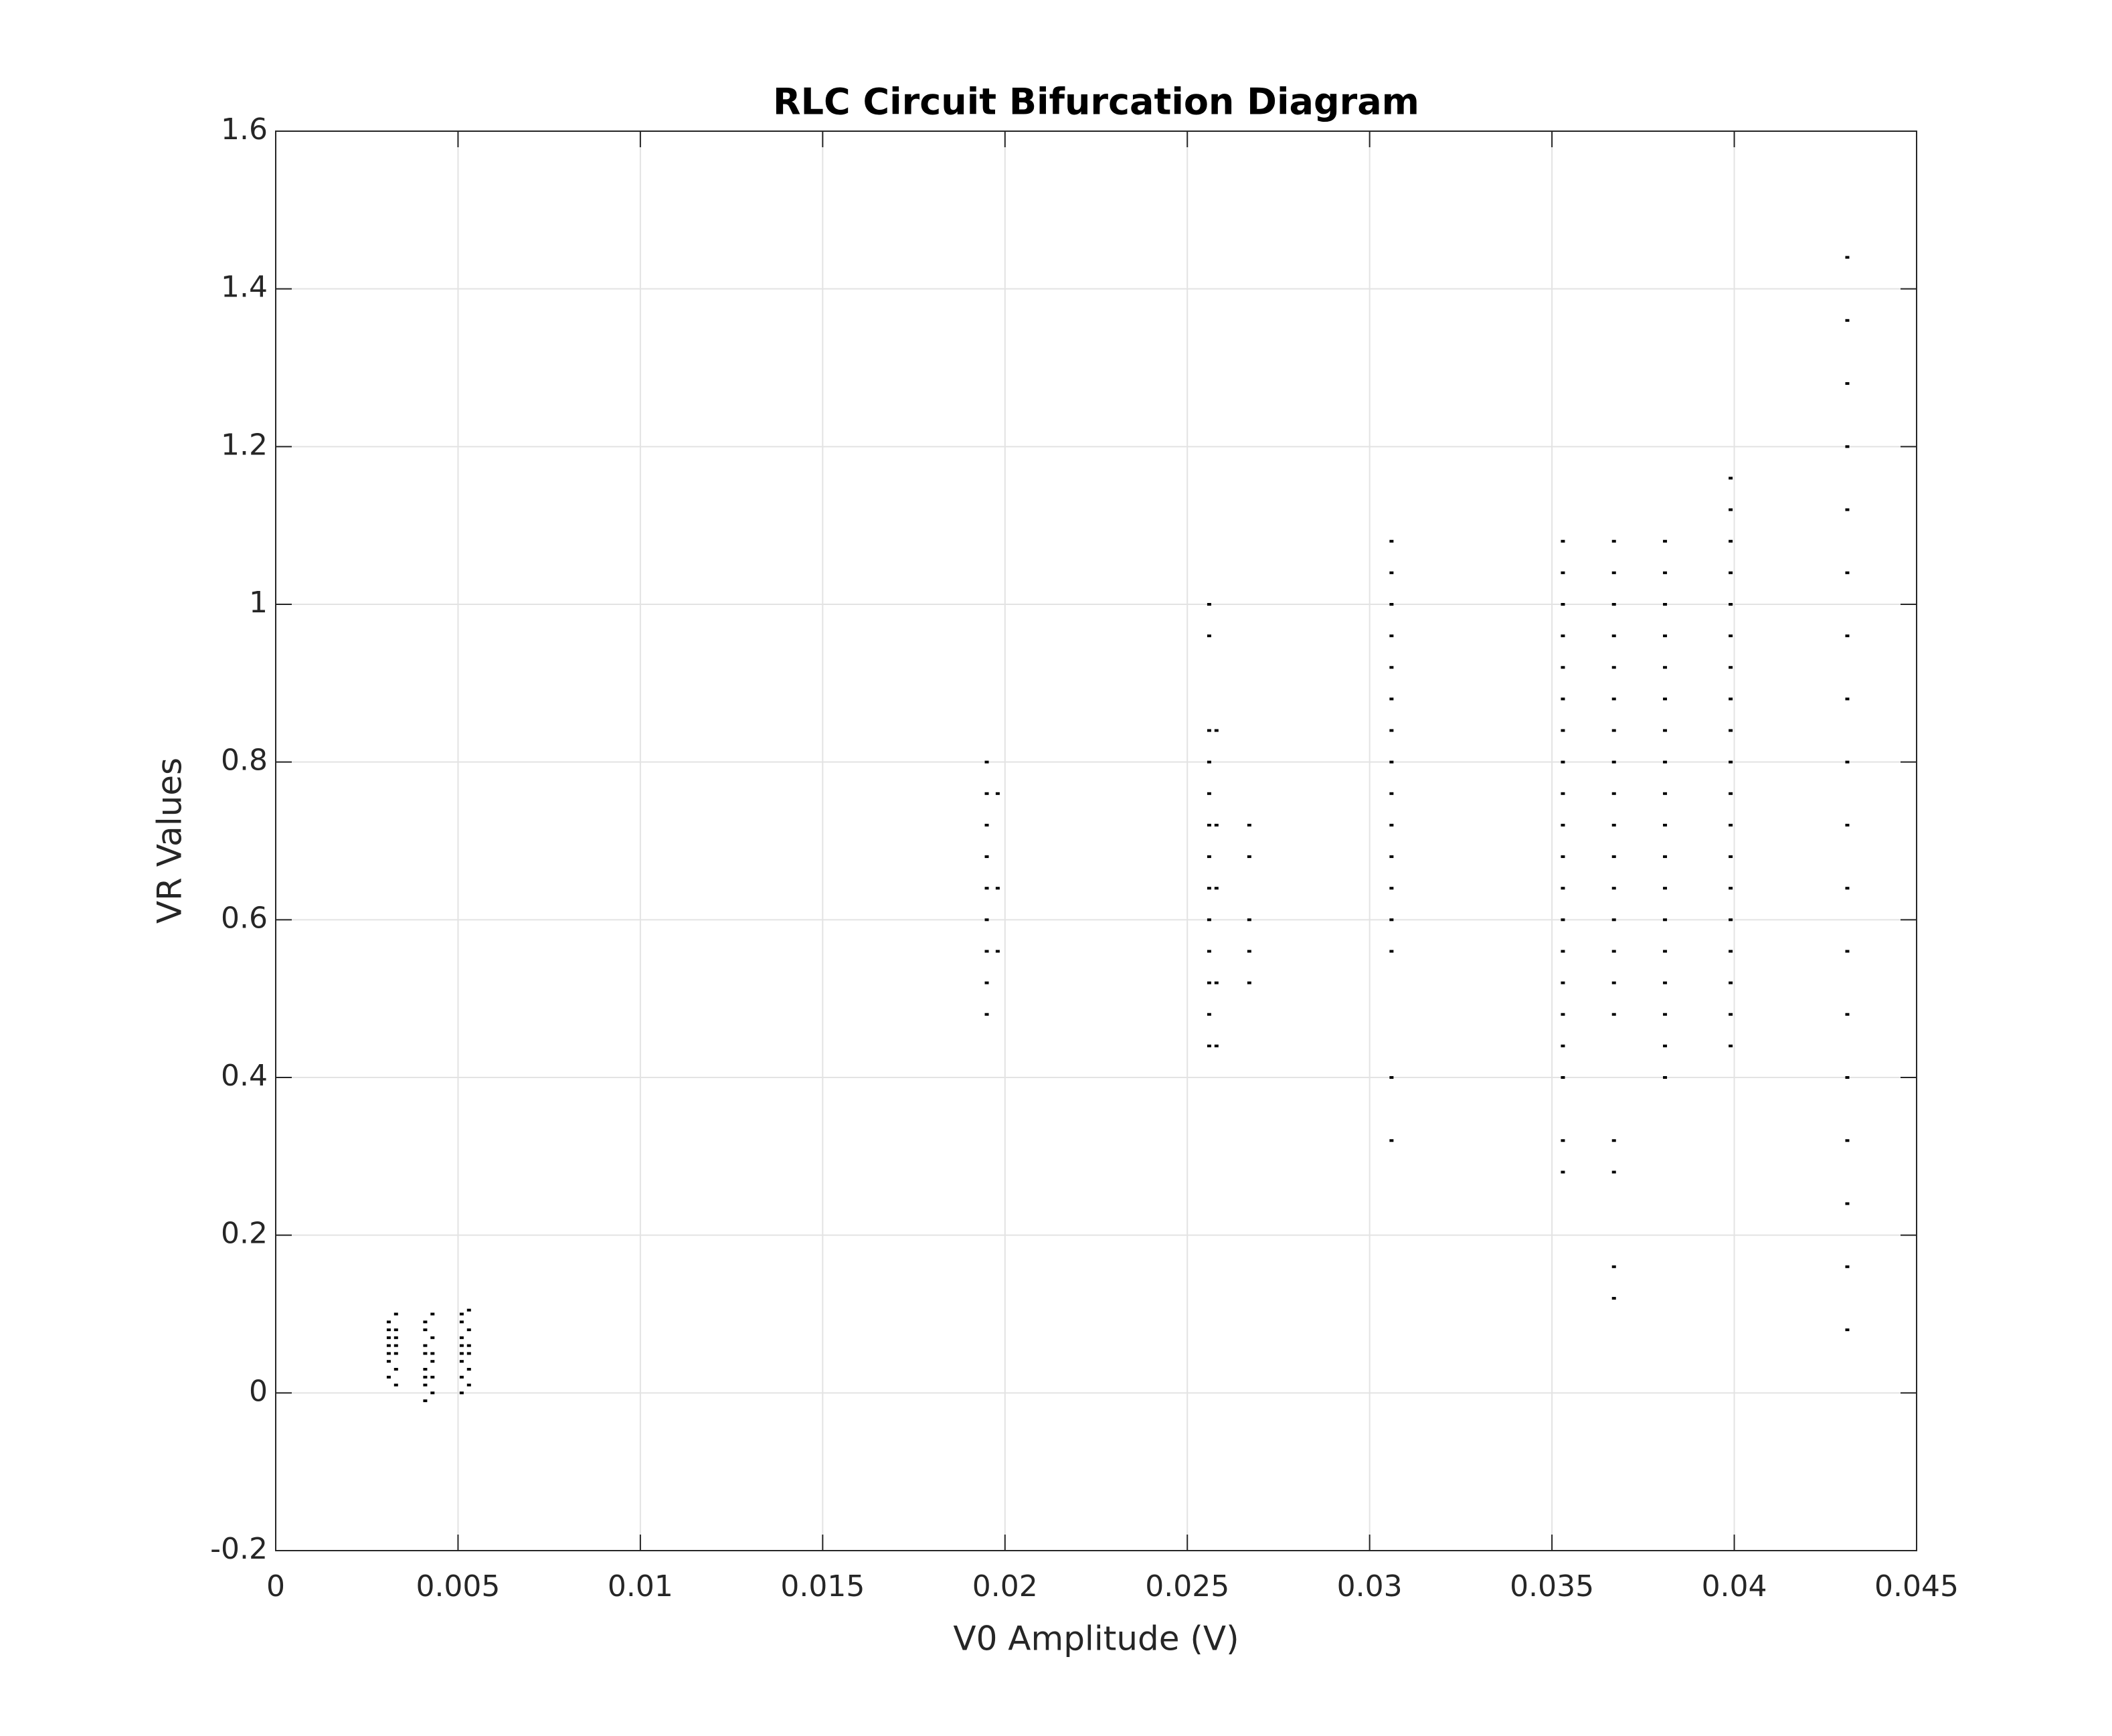 This screenshot has width=2112, height=1736. I want to click on y-tick-label: 1.4, so click(244, 287).